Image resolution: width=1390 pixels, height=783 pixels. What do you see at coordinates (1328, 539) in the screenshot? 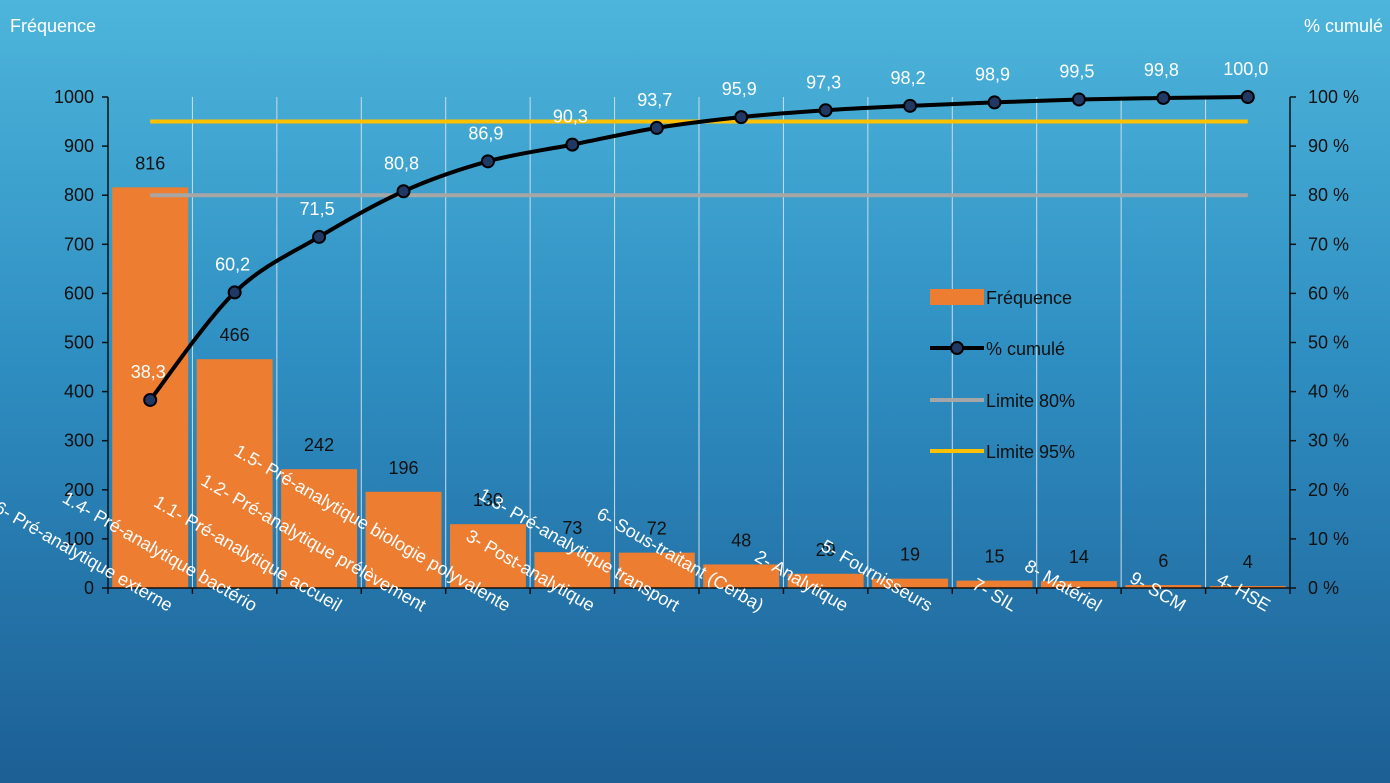
I see `y2-tick-label: 10 %` at bounding box center [1328, 539].